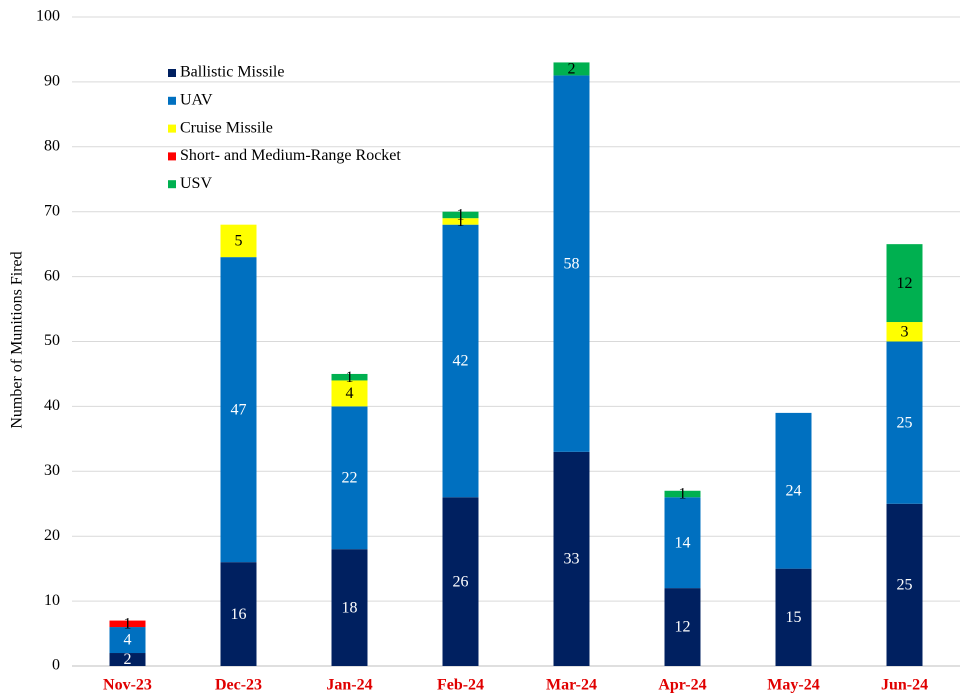 The image size is (962, 699). What do you see at coordinates (460, 685) in the screenshot?
I see `x-tick-label: Feb-24` at bounding box center [460, 685].